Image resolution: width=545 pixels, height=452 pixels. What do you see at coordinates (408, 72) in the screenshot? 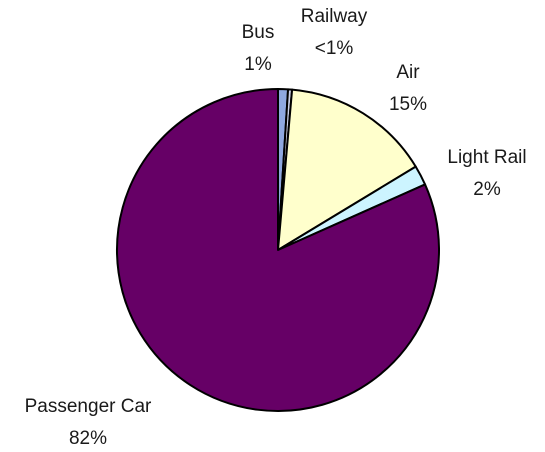
I see `slice-label-air: Air` at bounding box center [408, 72].